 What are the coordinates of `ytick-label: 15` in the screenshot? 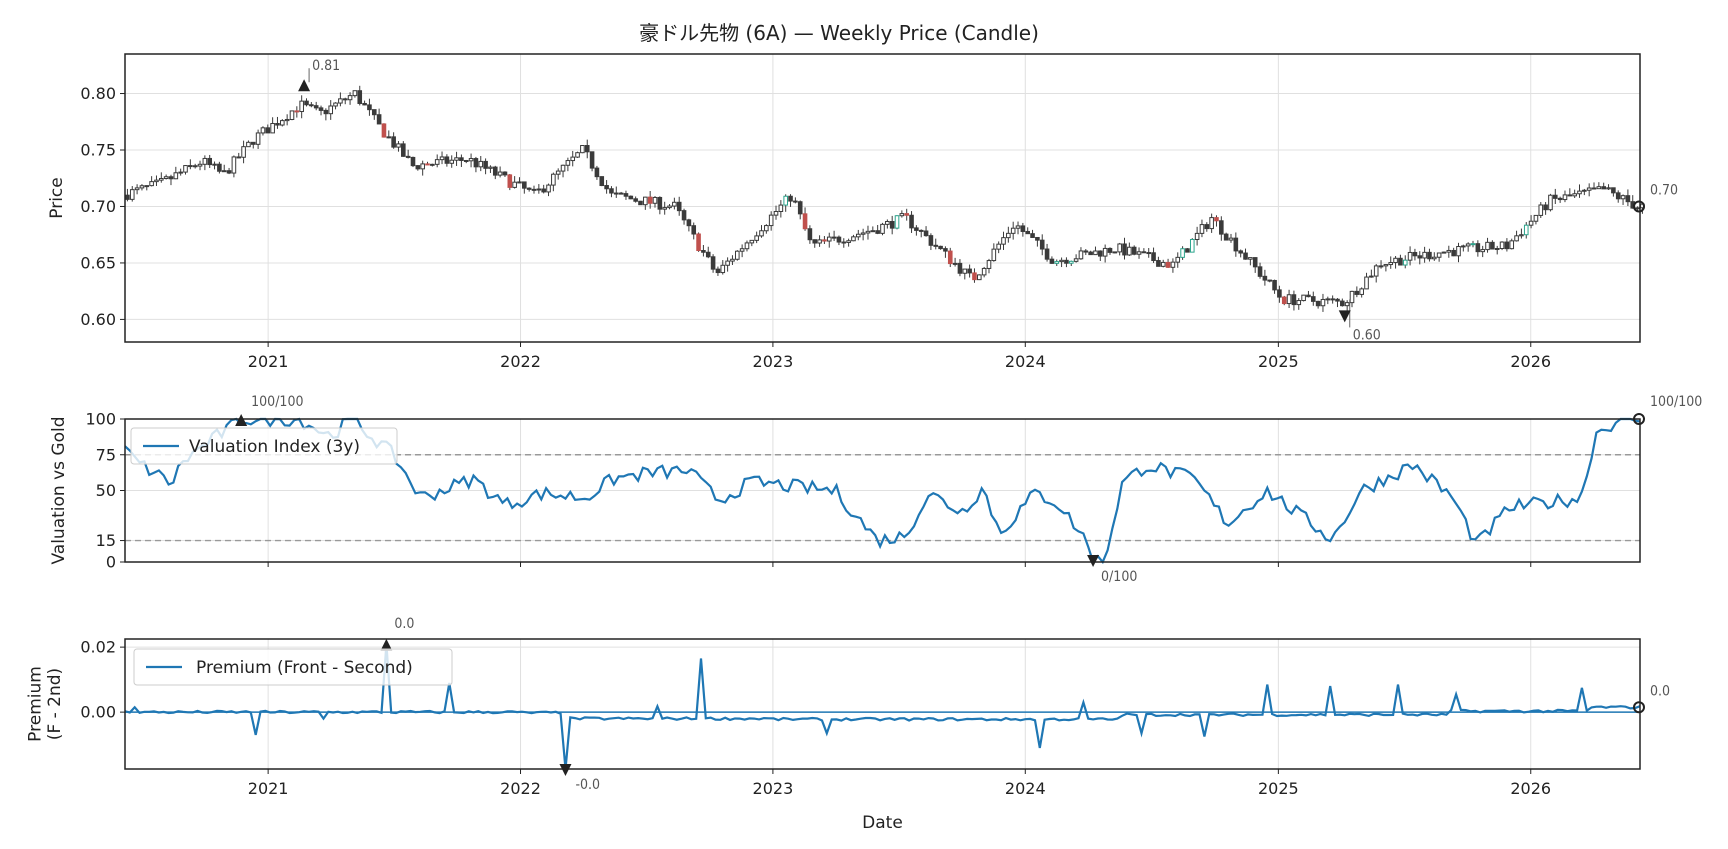 It's located at (106, 540).